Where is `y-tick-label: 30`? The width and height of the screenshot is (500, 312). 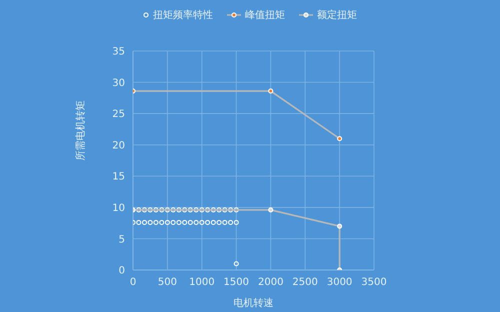
y-tick-label: 30 is located at coordinates (118, 83).